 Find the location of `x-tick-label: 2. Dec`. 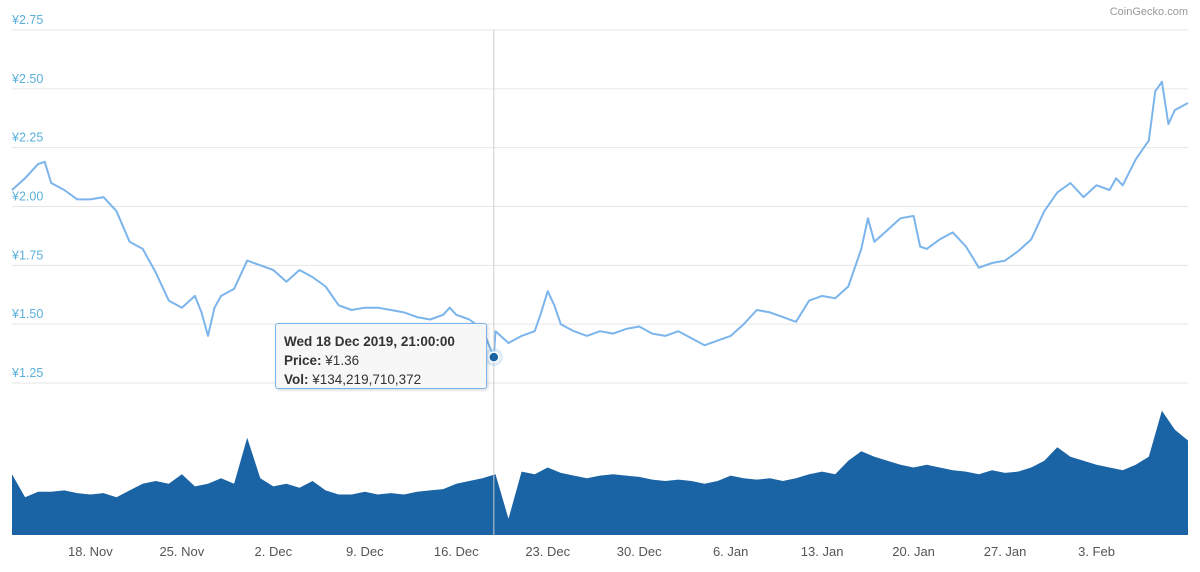

x-tick-label: 2. Dec is located at coordinates (274, 551).